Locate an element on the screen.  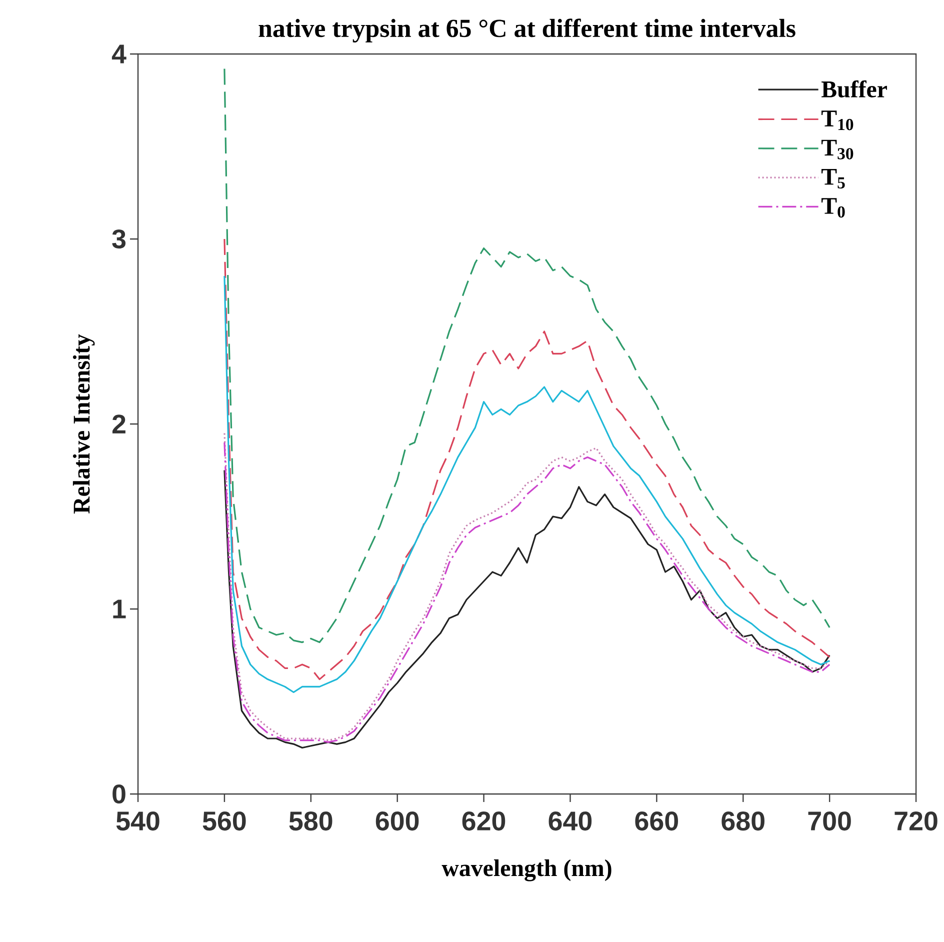
legend-label: T$_{5}$ is located at coordinates (833, 178).